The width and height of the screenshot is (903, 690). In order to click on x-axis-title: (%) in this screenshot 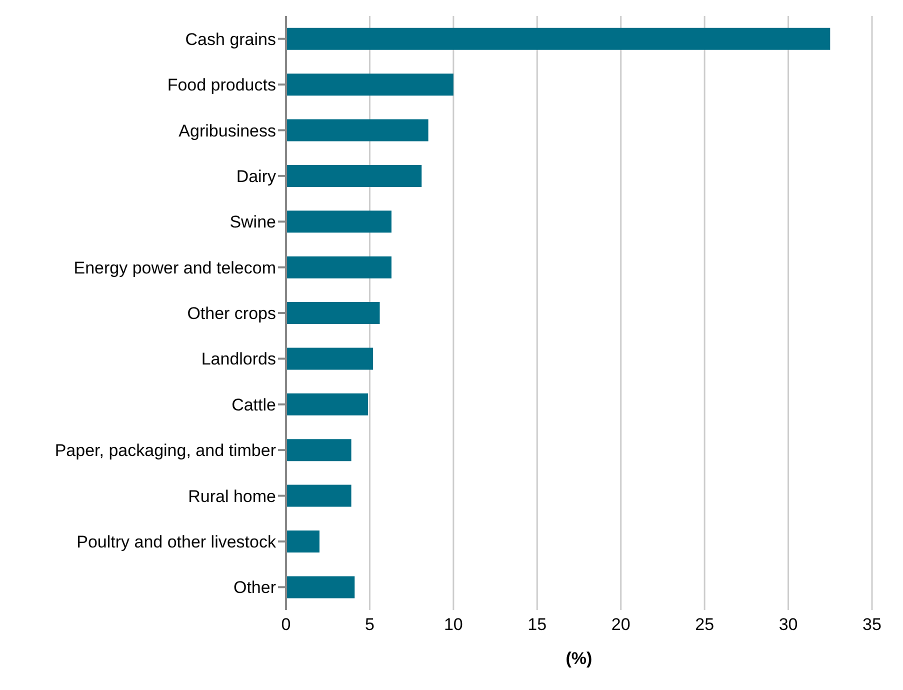, I will do `click(579, 658)`.